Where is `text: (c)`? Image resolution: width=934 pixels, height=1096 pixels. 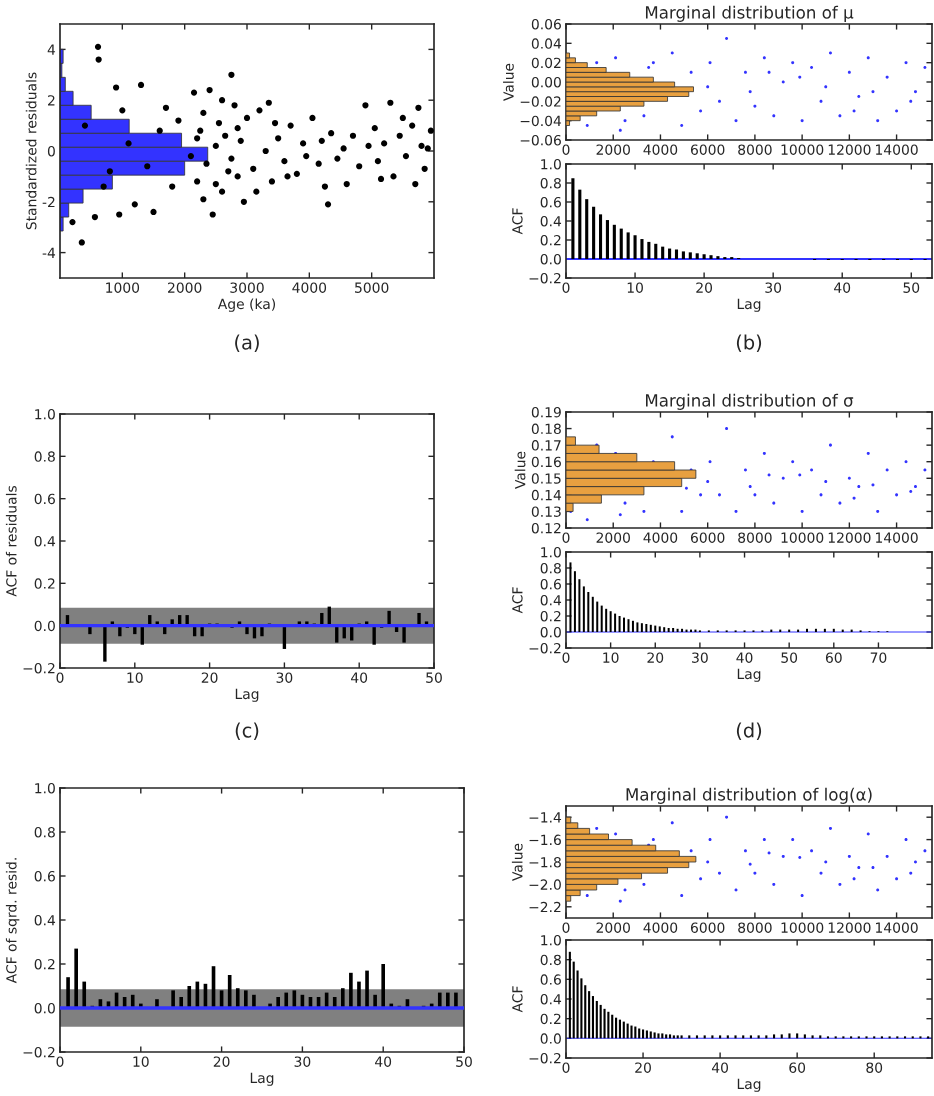 text: (c) is located at coordinates (247, 731).